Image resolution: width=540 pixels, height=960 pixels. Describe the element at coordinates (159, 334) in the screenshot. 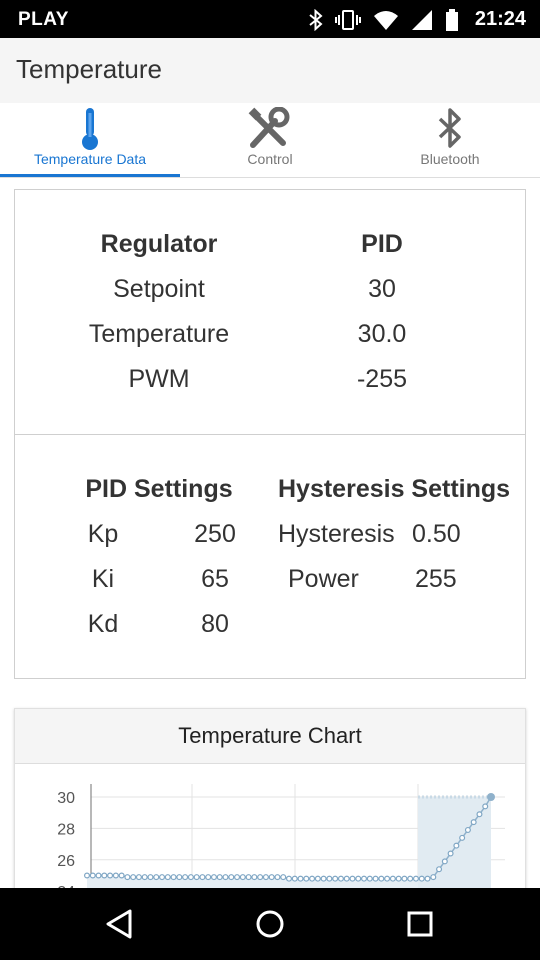

I see `temperature-label: Temperature` at that location.